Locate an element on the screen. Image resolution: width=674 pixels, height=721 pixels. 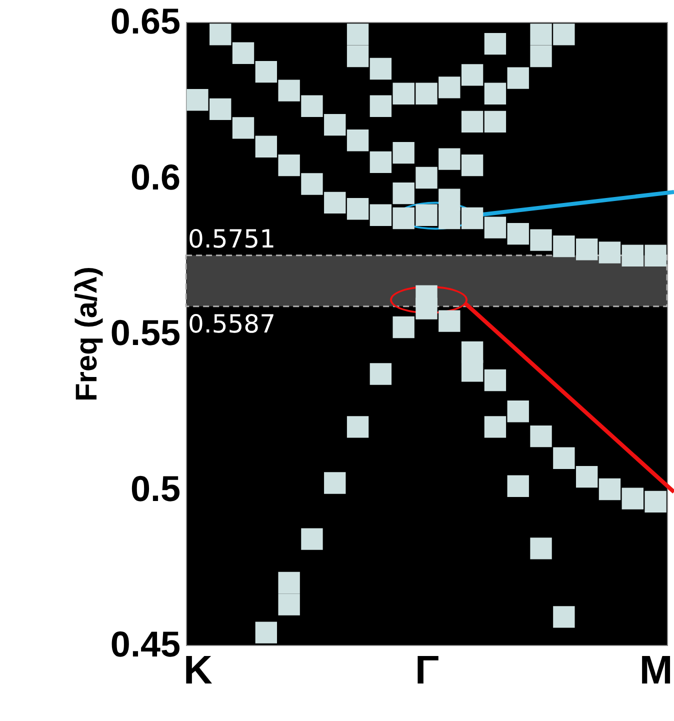
annotation: 0.5587 is located at coordinates (232, 323).